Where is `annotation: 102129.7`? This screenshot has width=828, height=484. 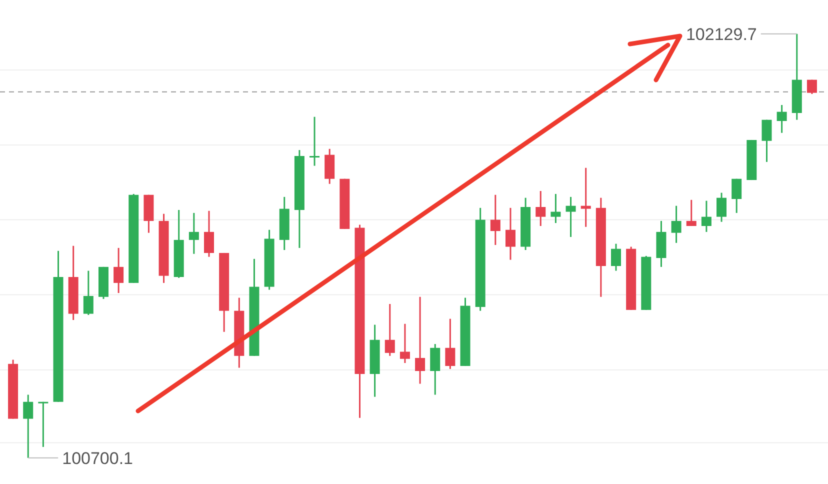 annotation: 102129.7 is located at coordinates (721, 34).